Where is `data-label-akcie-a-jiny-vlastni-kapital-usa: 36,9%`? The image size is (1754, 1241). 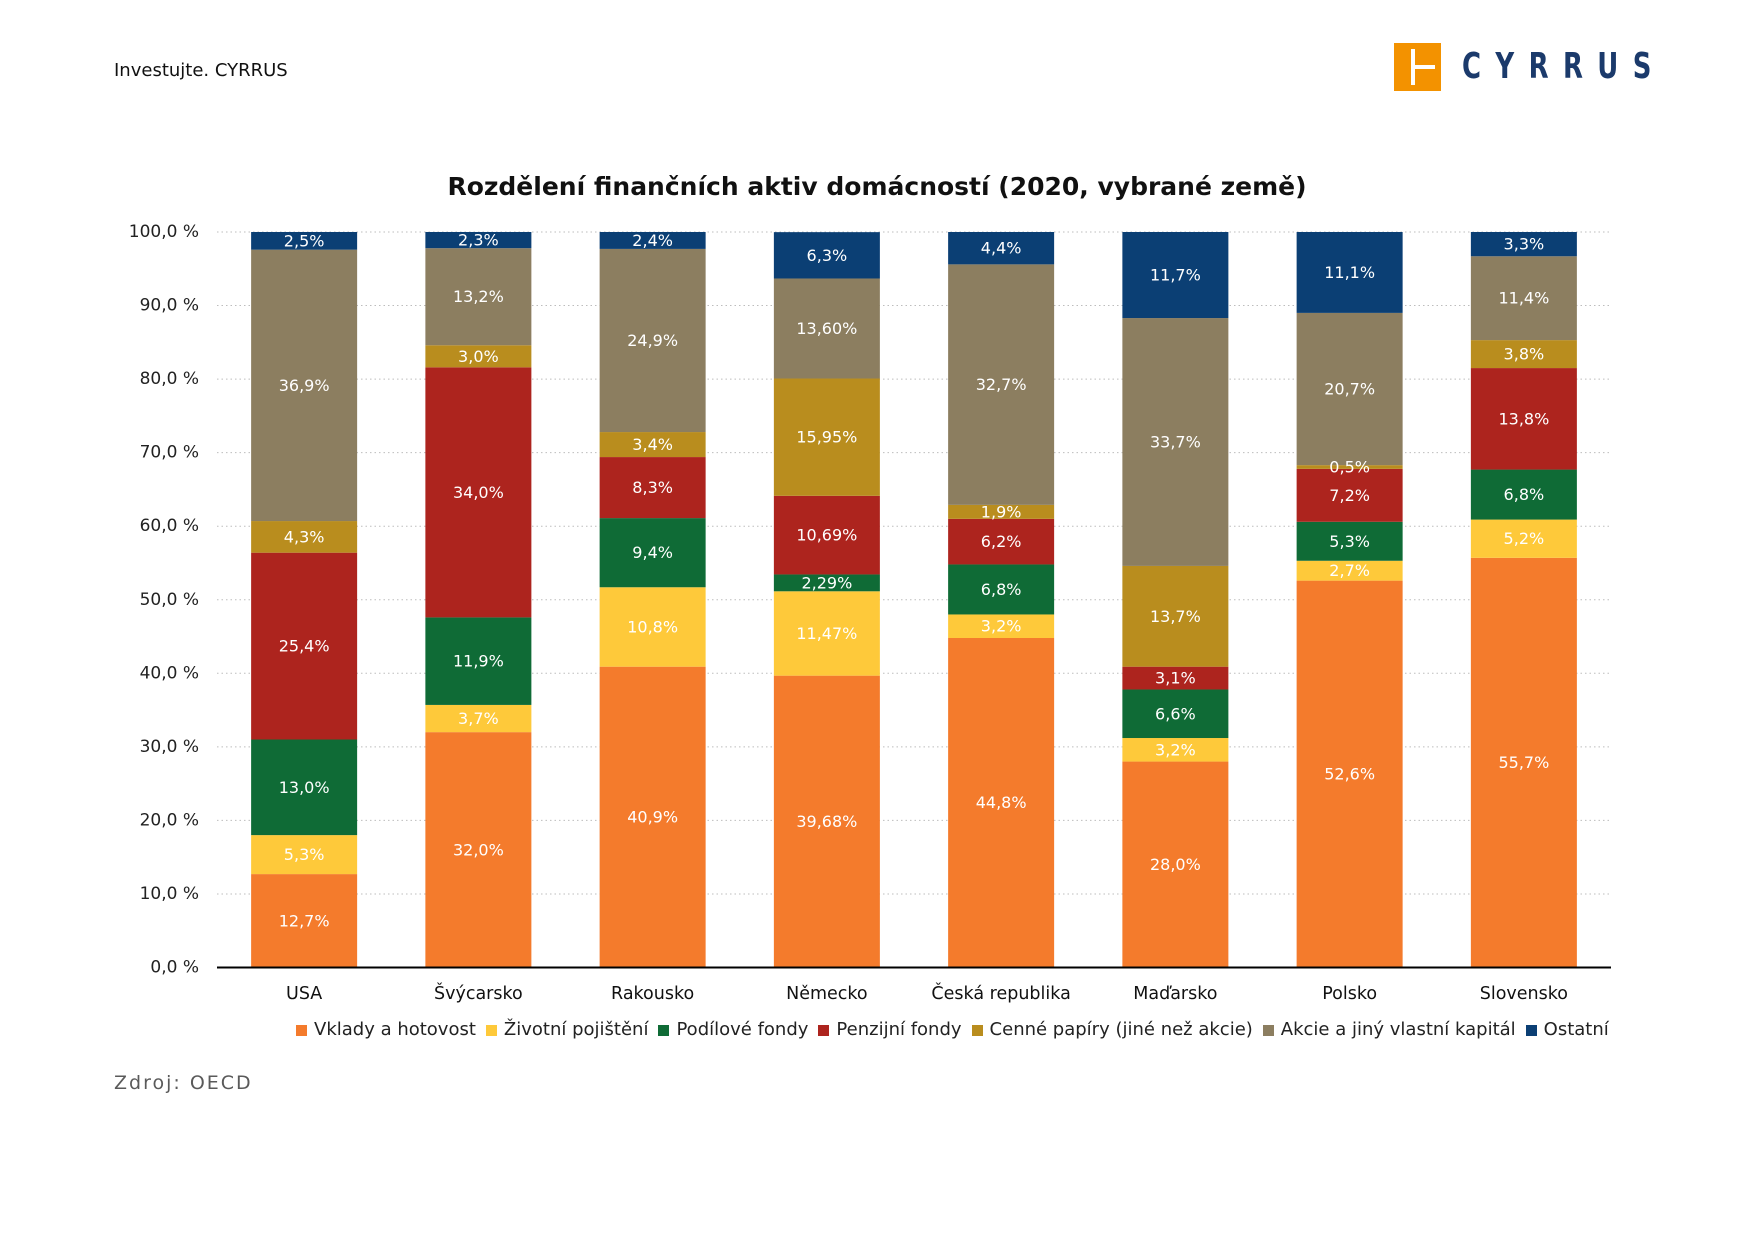 data-label-akcie-a-jiny-vlastni-kapital-usa: 36,9% is located at coordinates (304, 385).